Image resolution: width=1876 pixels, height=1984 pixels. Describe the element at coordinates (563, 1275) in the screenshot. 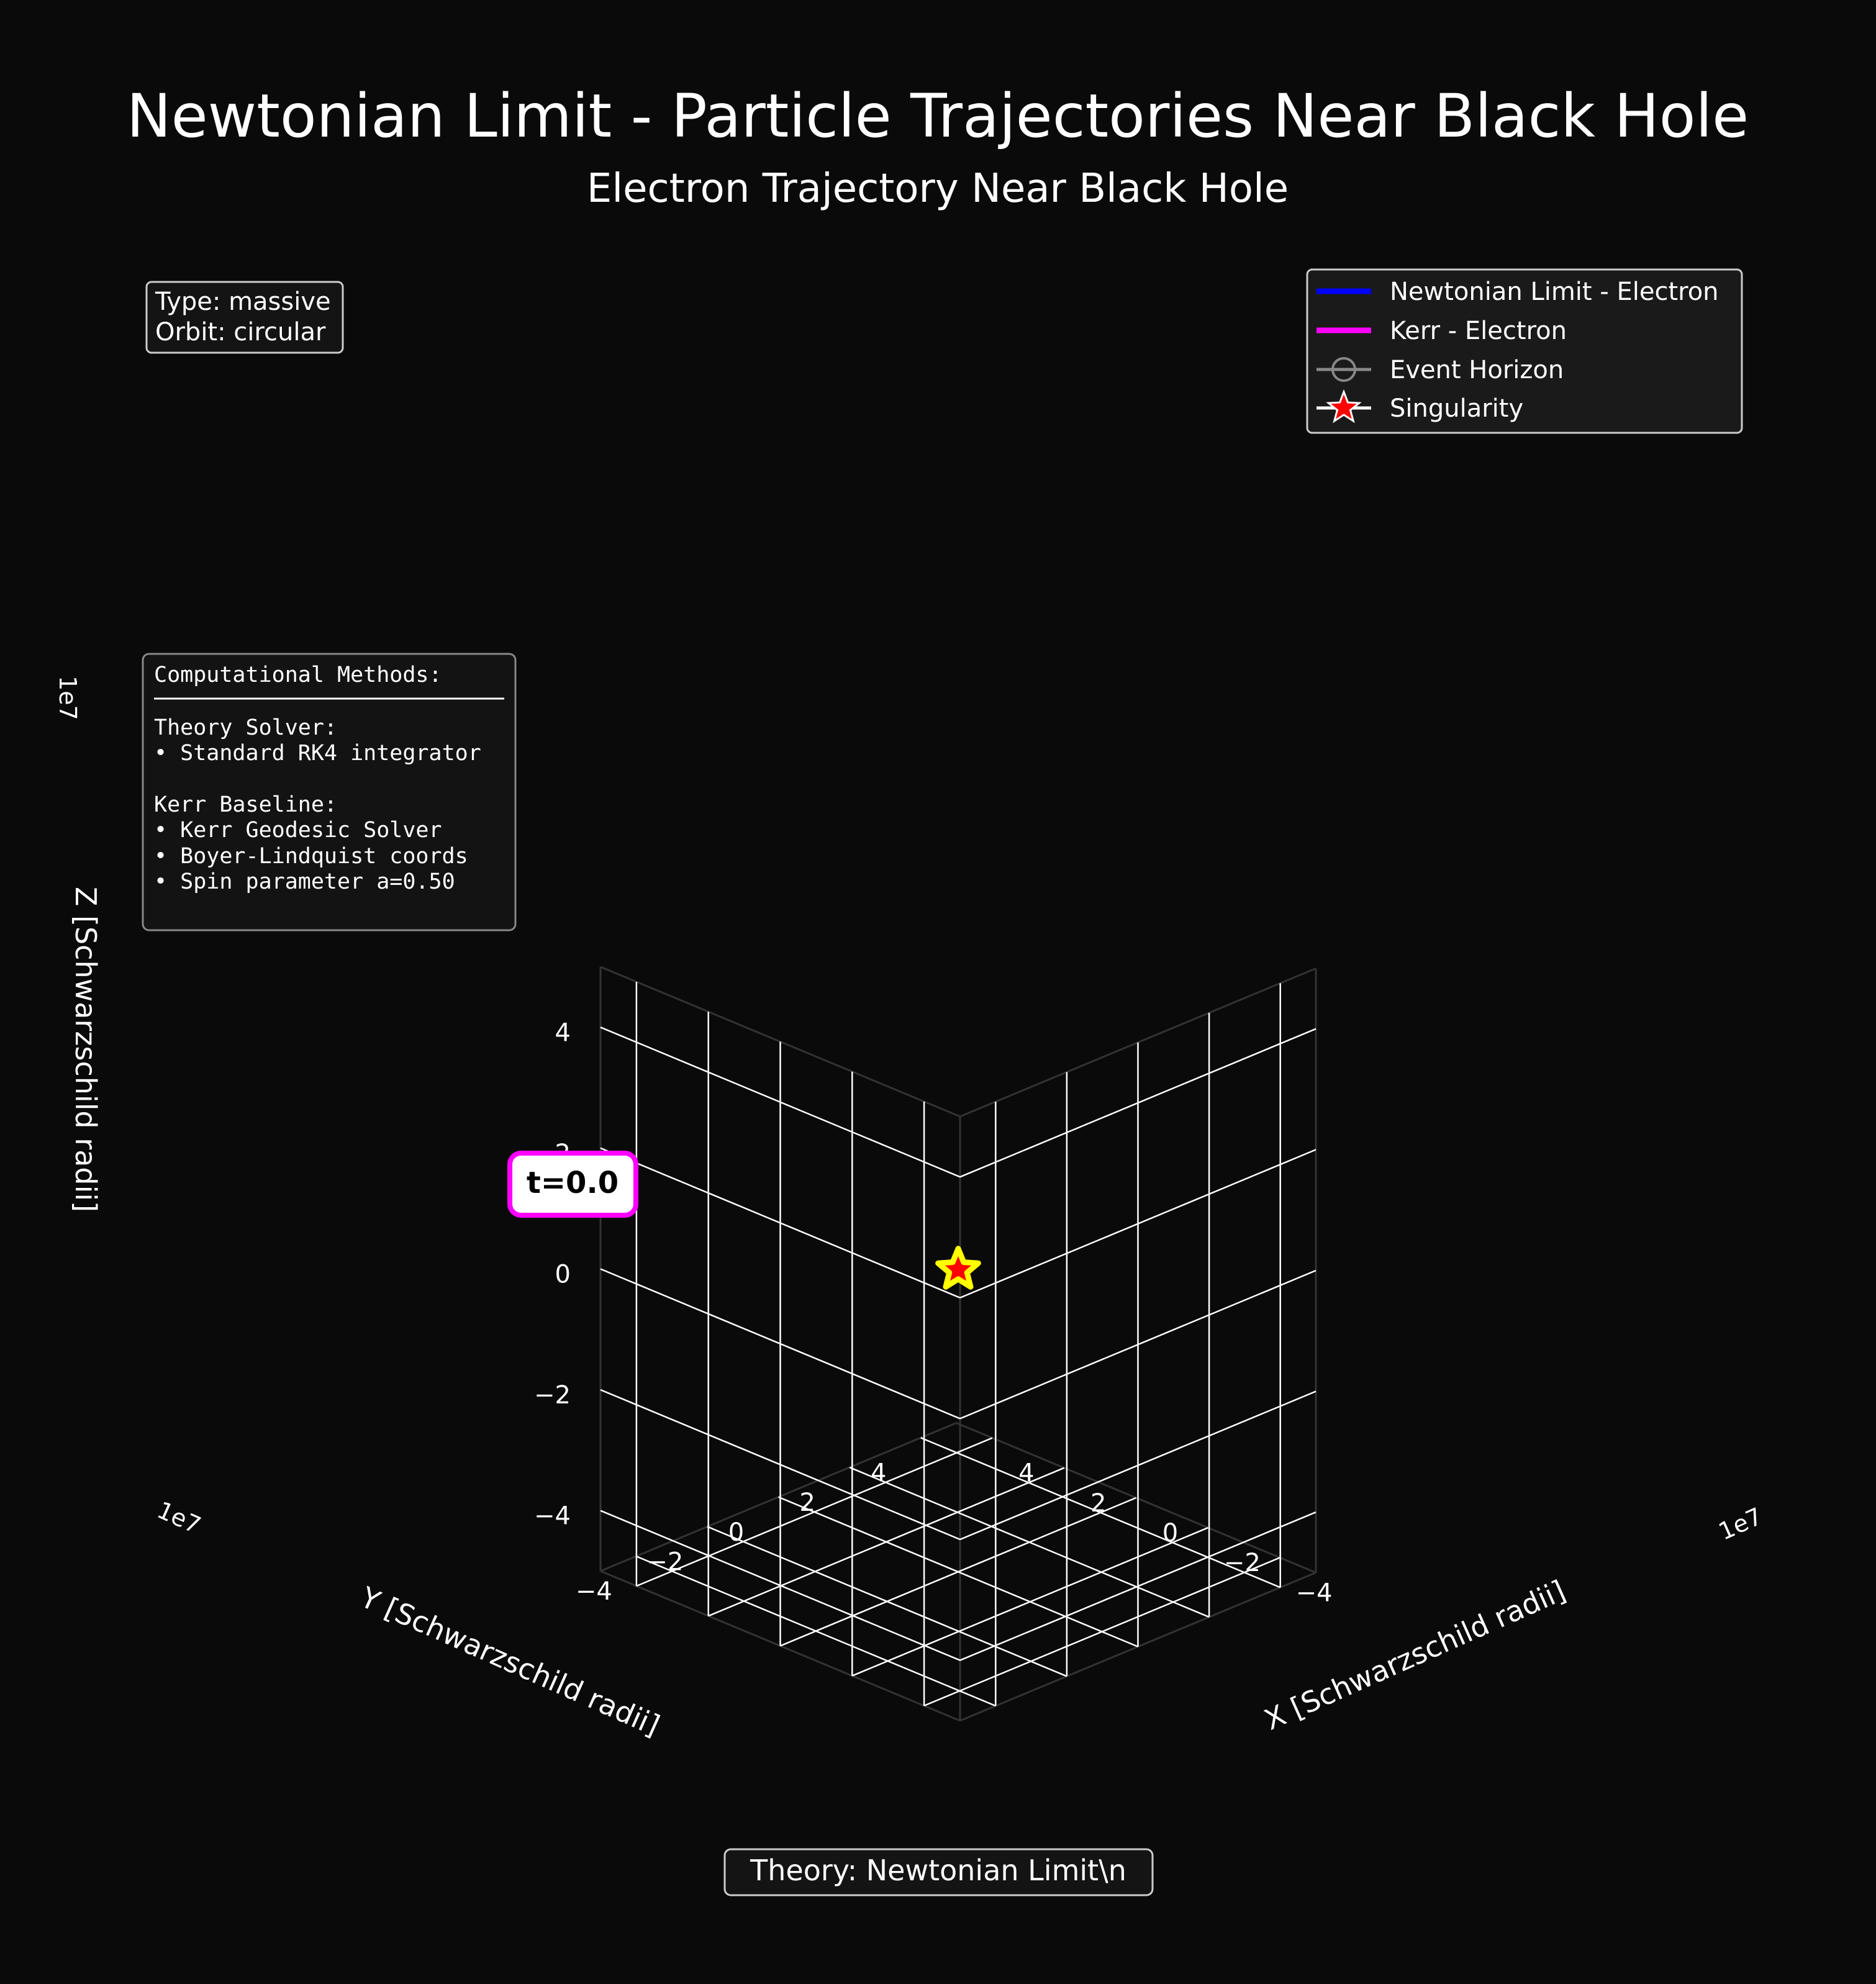

I see `z-tick-label: 0` at that location.